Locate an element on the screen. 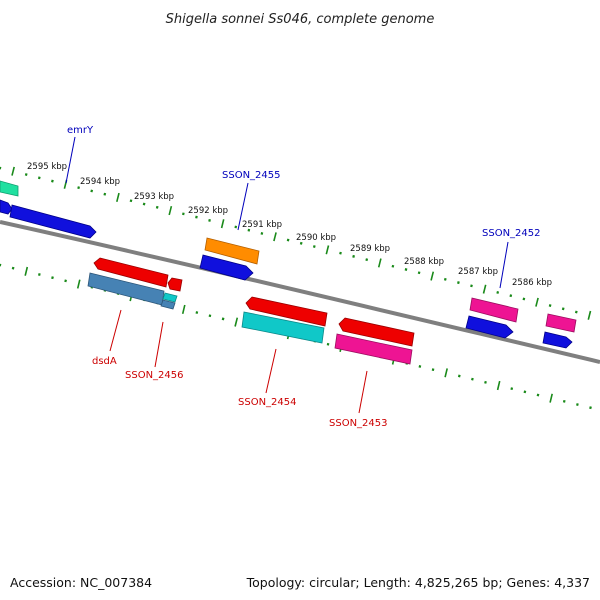 Image resolution: width=600 pixels, height=600 pixels. gene-orange is located at coordinates (232, 251).